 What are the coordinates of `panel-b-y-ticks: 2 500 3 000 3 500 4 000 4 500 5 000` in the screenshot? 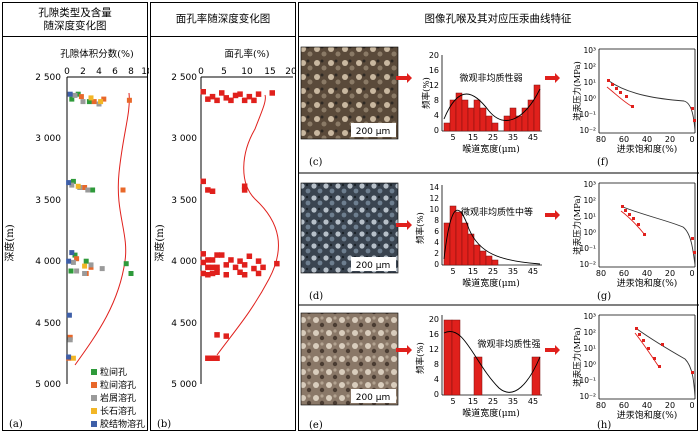 It's located at (184, 231).